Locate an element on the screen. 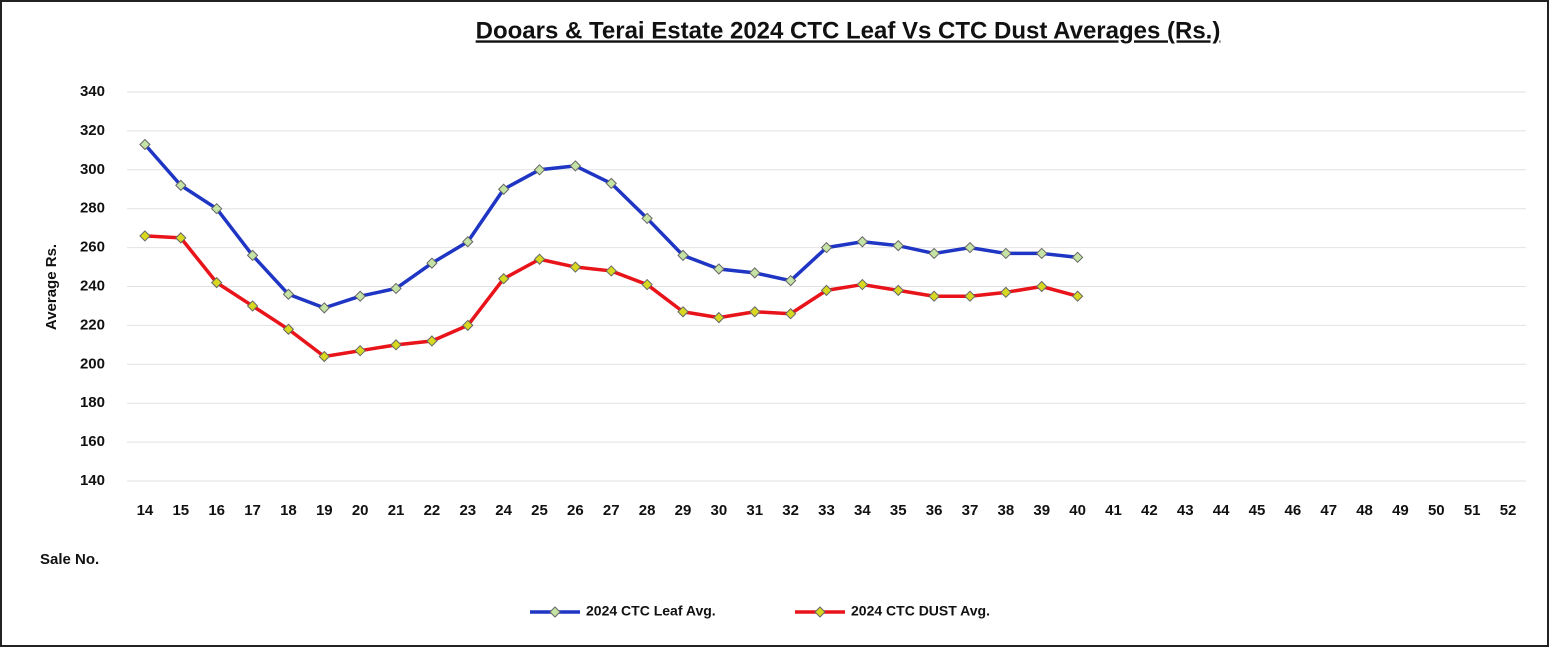 The image size is (1550, 648). x-tick-label: 15 is located at coordinates (180, 510).